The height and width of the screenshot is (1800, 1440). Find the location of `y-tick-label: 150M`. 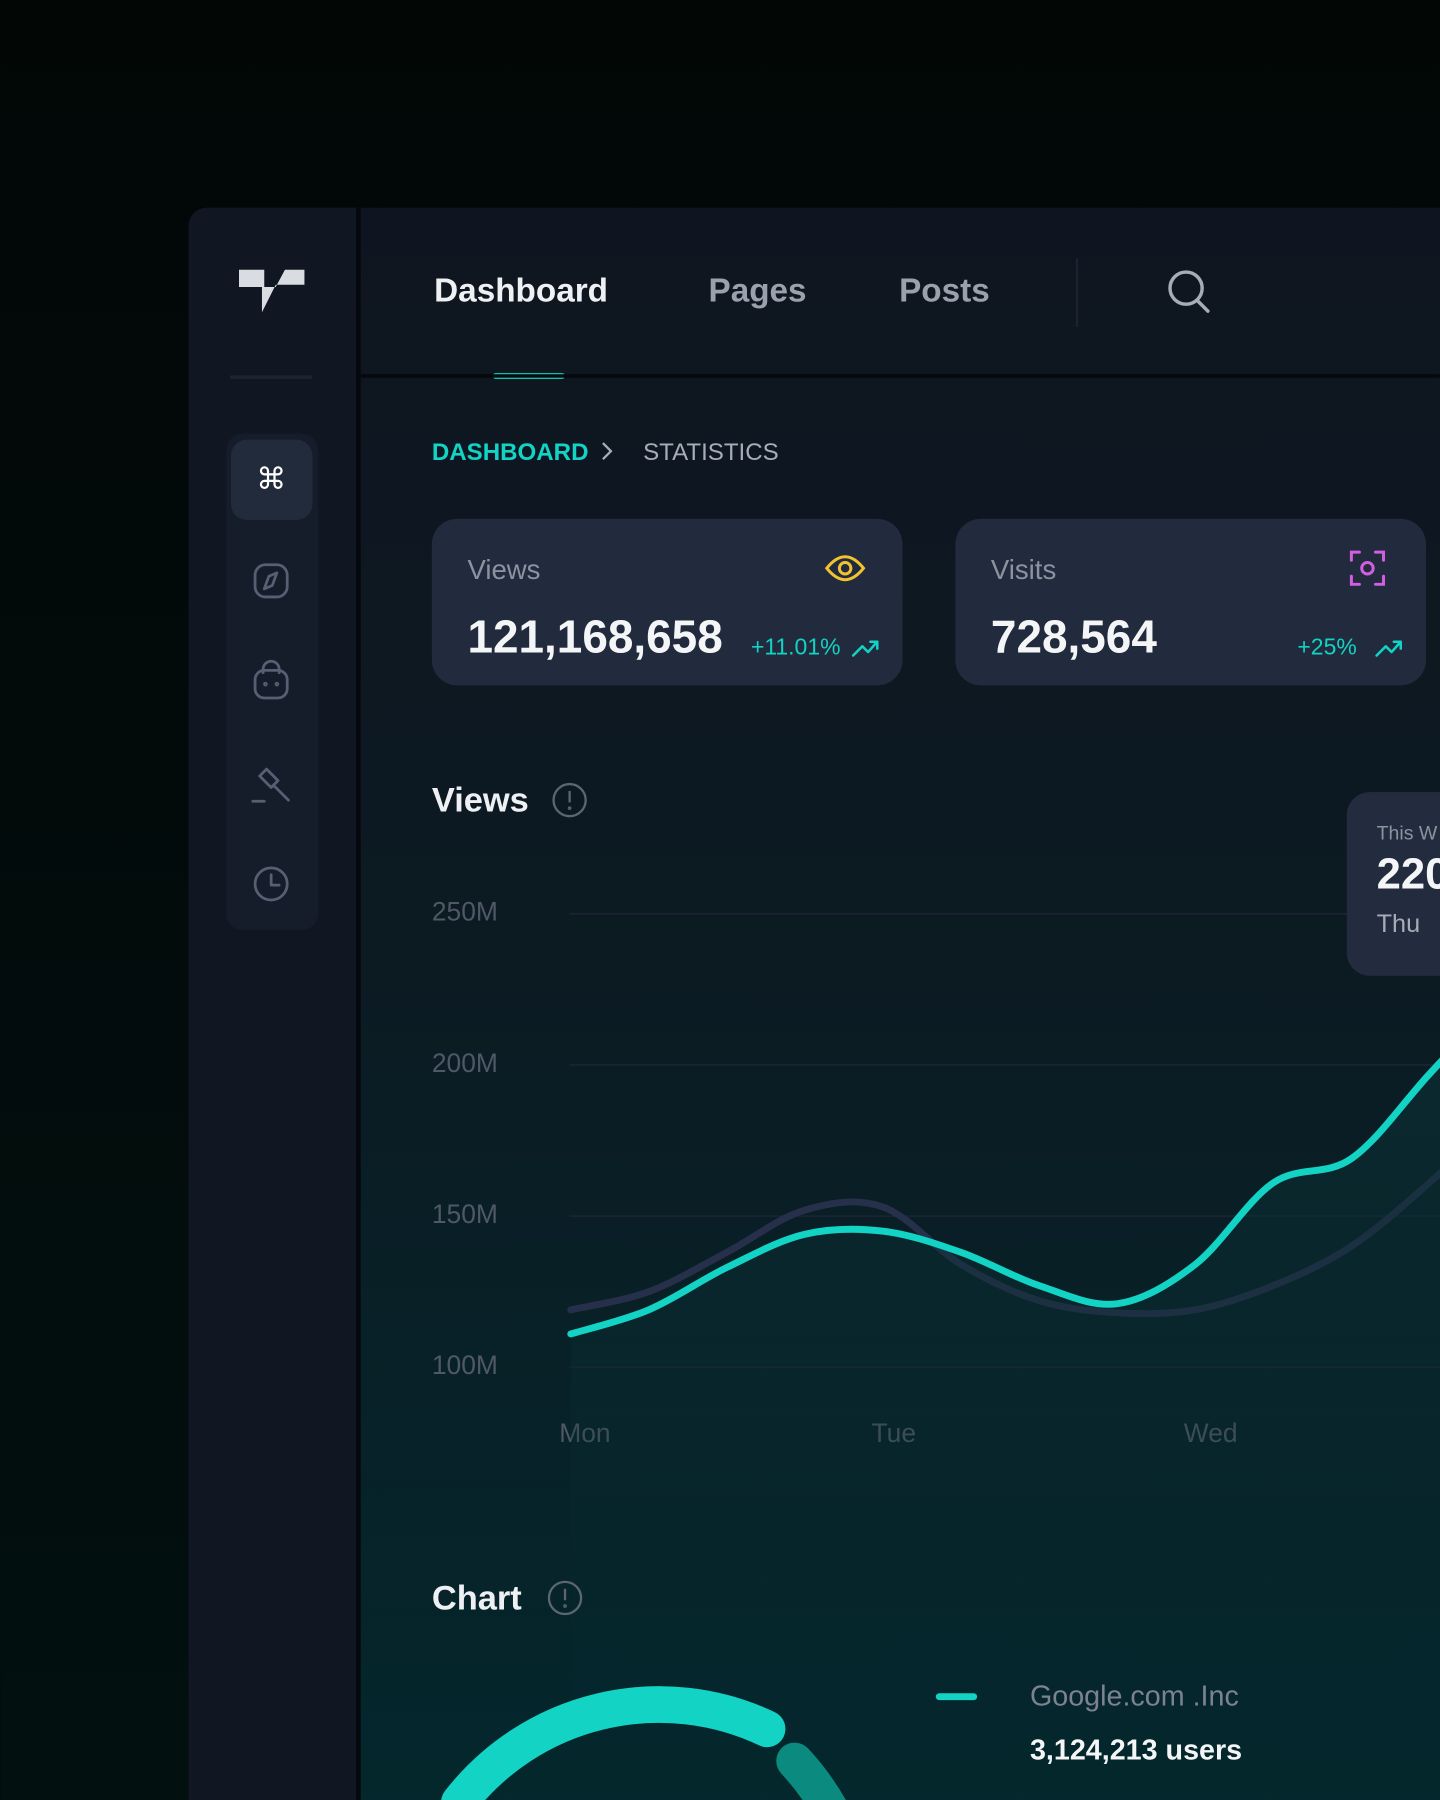

y-tick-label: 150M is located at coordinates (465, 1214).